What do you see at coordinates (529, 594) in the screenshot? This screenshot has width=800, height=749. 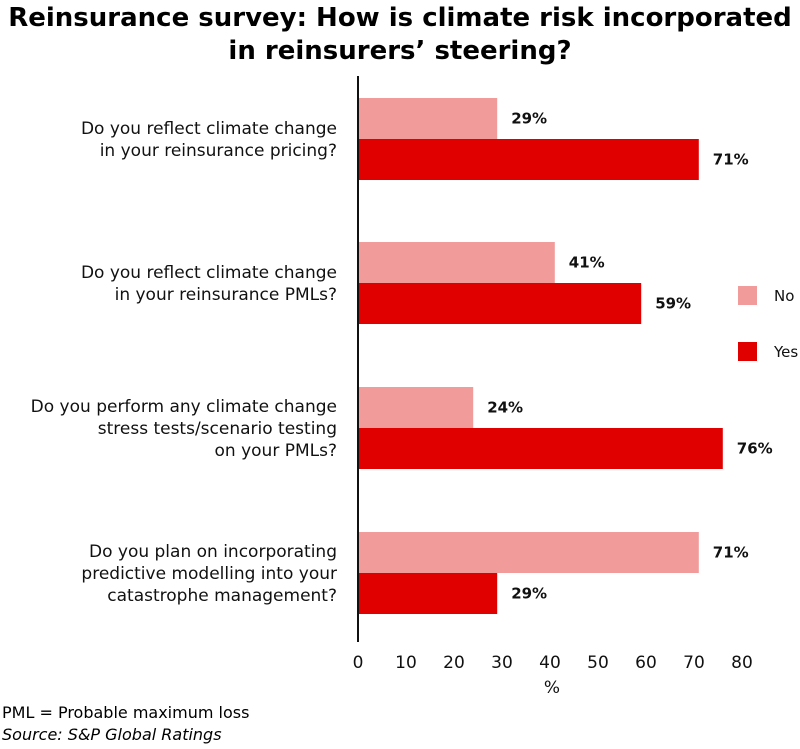 I see `data-label-yes-4: 29%` at bounding box center [529, 594].